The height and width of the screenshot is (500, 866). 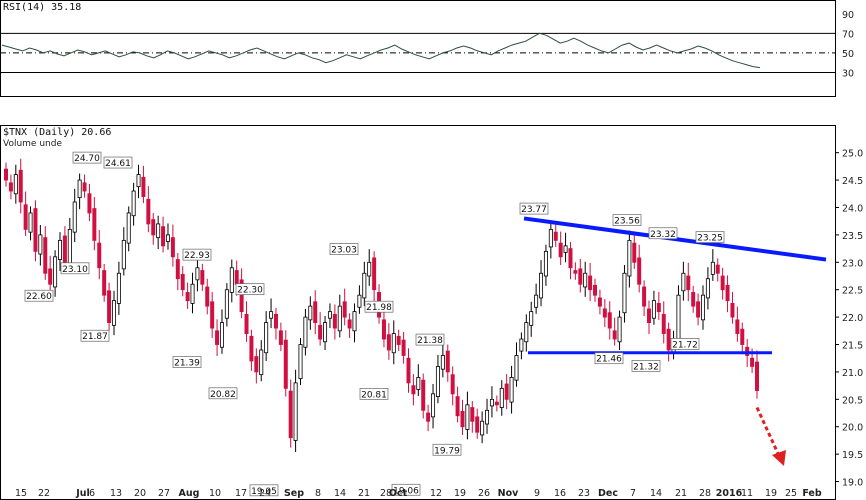 What do you see at coordinates (681, 493) in the screenshot?
I see `date-tick-label: 21` at bounding box center [681, 493].